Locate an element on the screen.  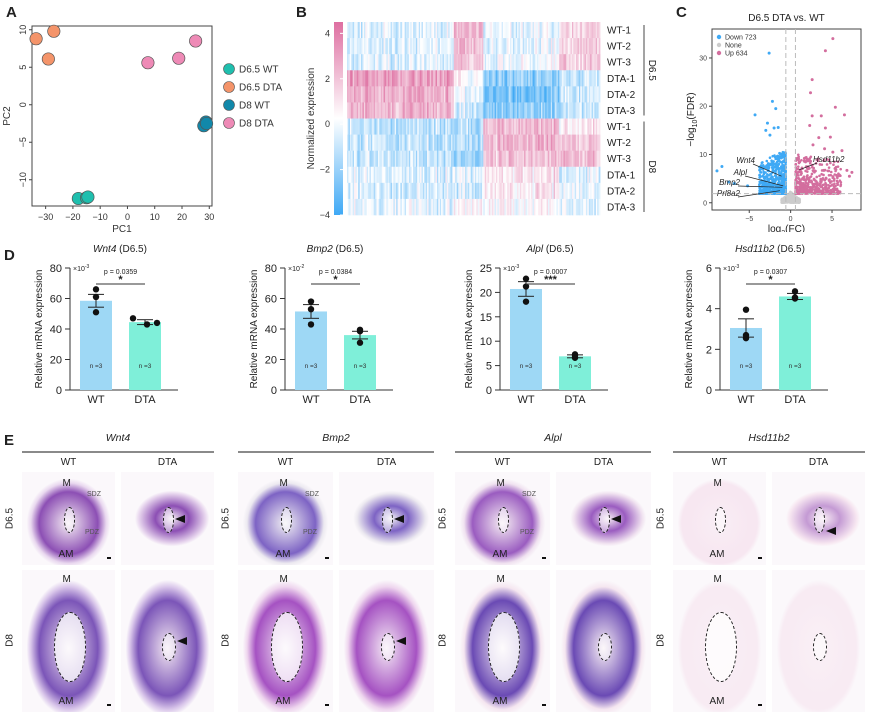
point-down is located at coordinates (783, 175).